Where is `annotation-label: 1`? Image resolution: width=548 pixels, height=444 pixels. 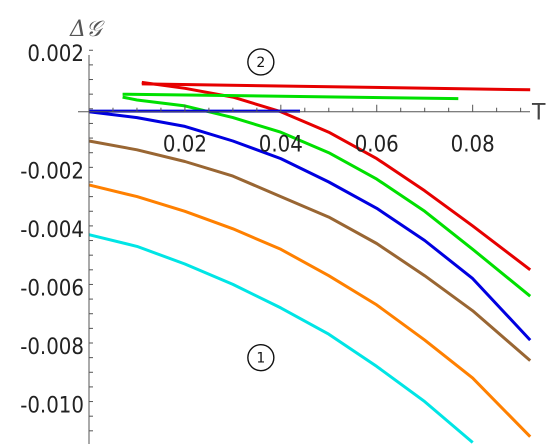
annotation-label: 1 is located at coordinates (260, 359).